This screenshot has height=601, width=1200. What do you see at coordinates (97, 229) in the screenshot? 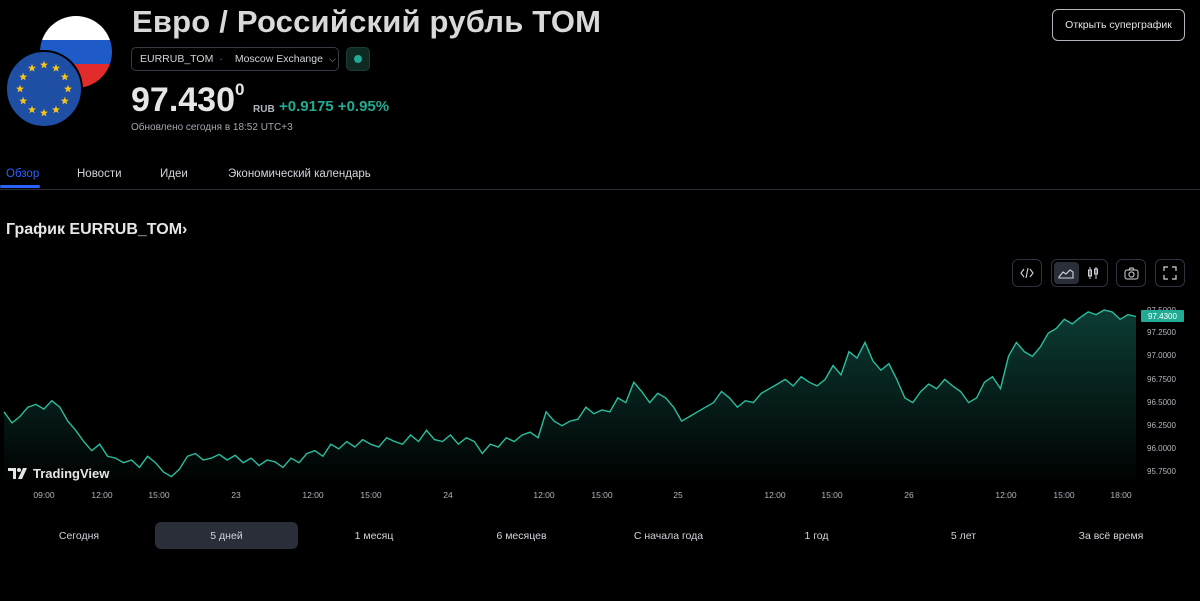
I see `chart-section-title: График EURRUB_TOM›` at bounding box center [97, 229].